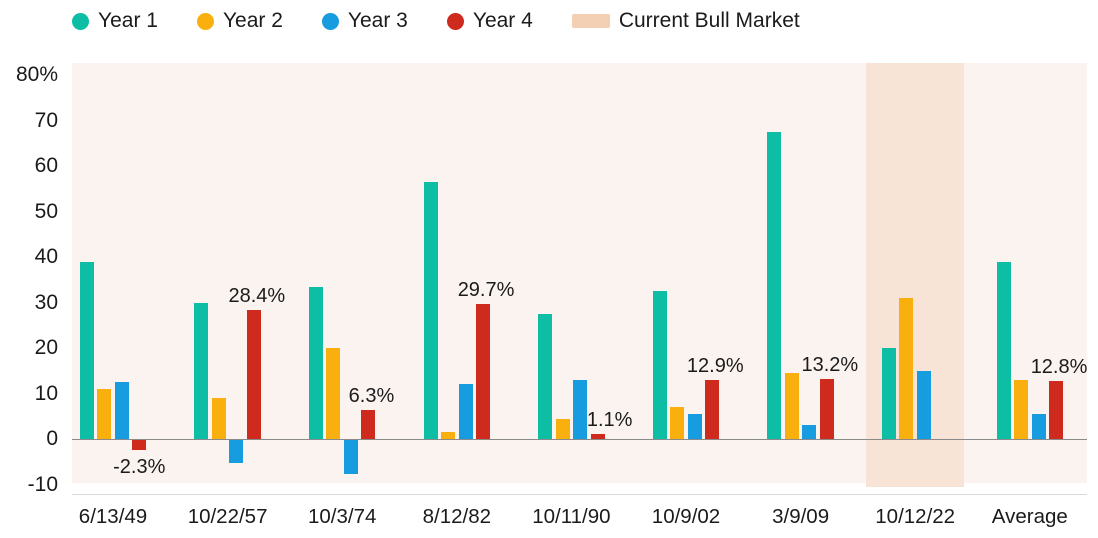 The image size is (1098, 538). I want to click on data-label-year-4: 13.2%, so click(830, 364).